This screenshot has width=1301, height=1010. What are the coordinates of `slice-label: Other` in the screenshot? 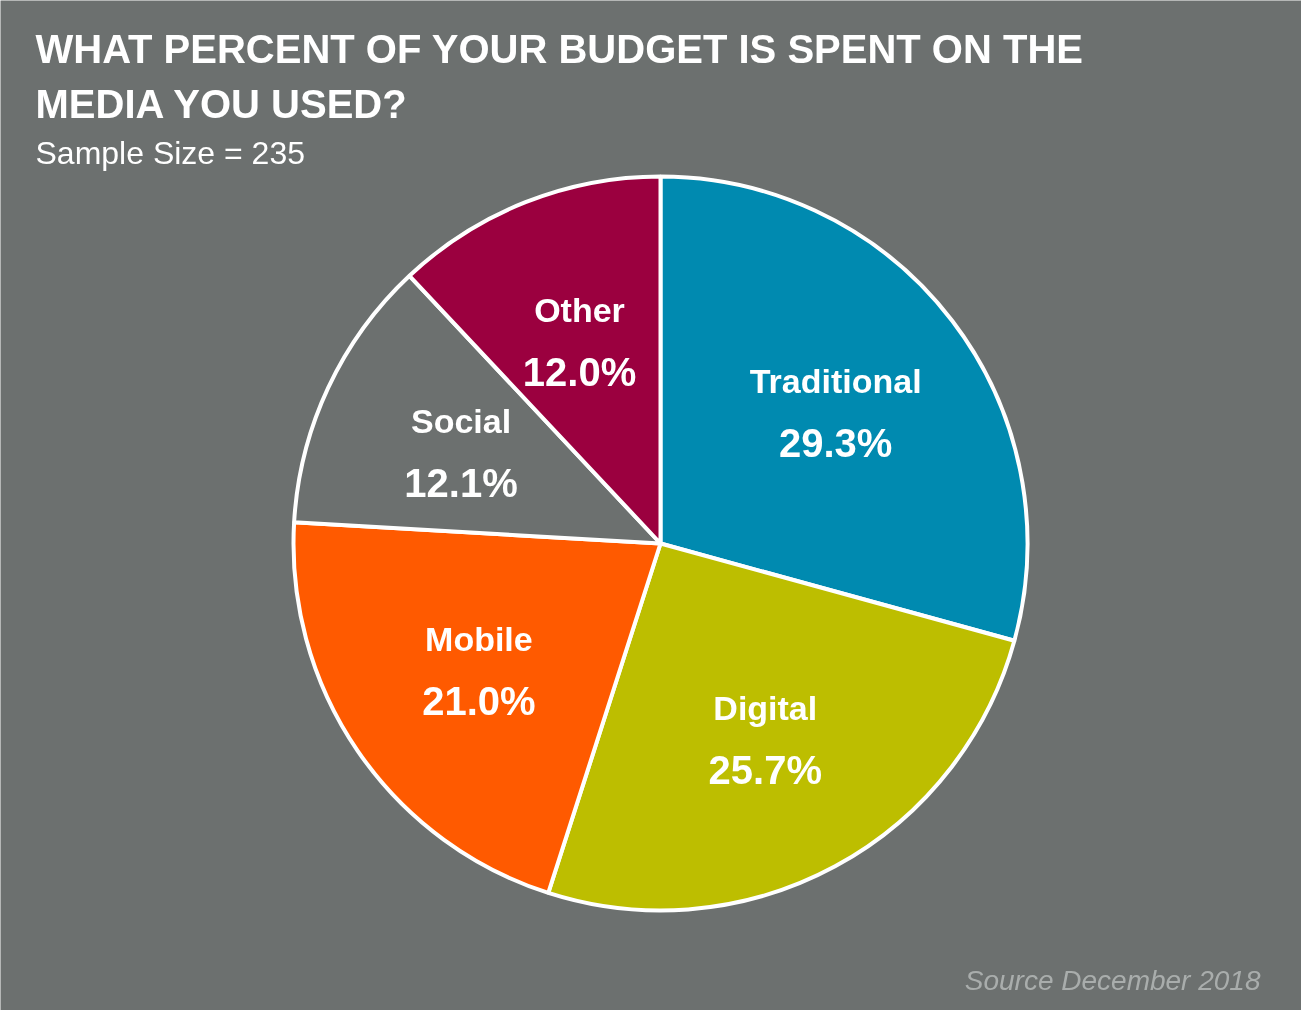 It's located at (579, 309).